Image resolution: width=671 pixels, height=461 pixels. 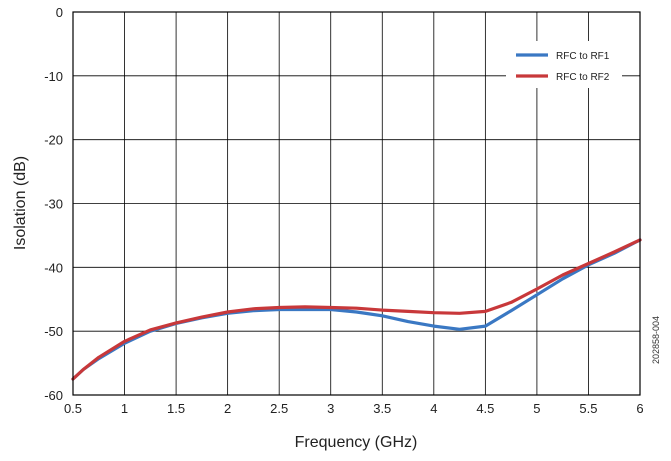 I want to click on legend-box, so click(x=564, y=64).